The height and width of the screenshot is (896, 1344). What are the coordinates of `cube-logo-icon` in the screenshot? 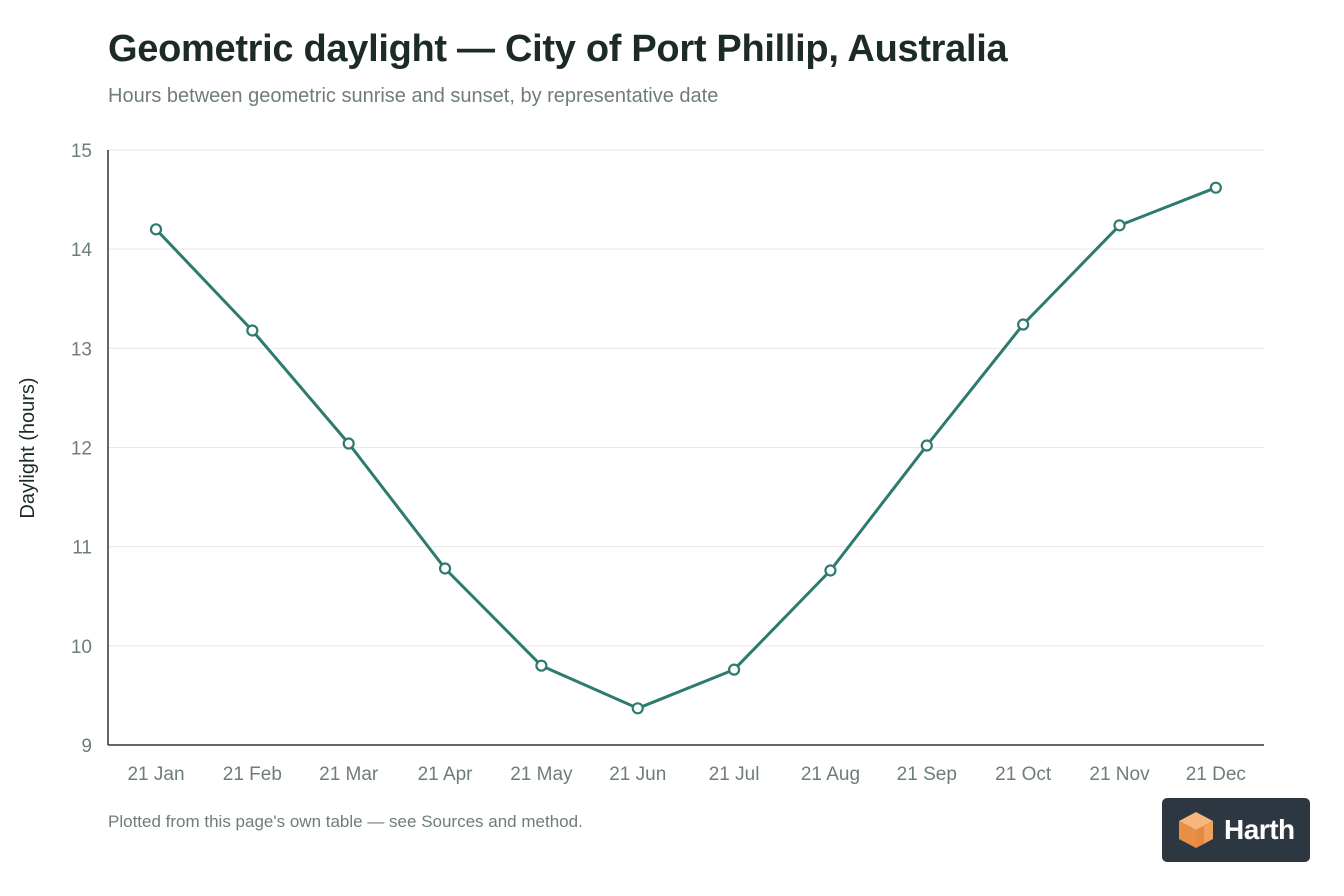 It's located at (1196, 830).